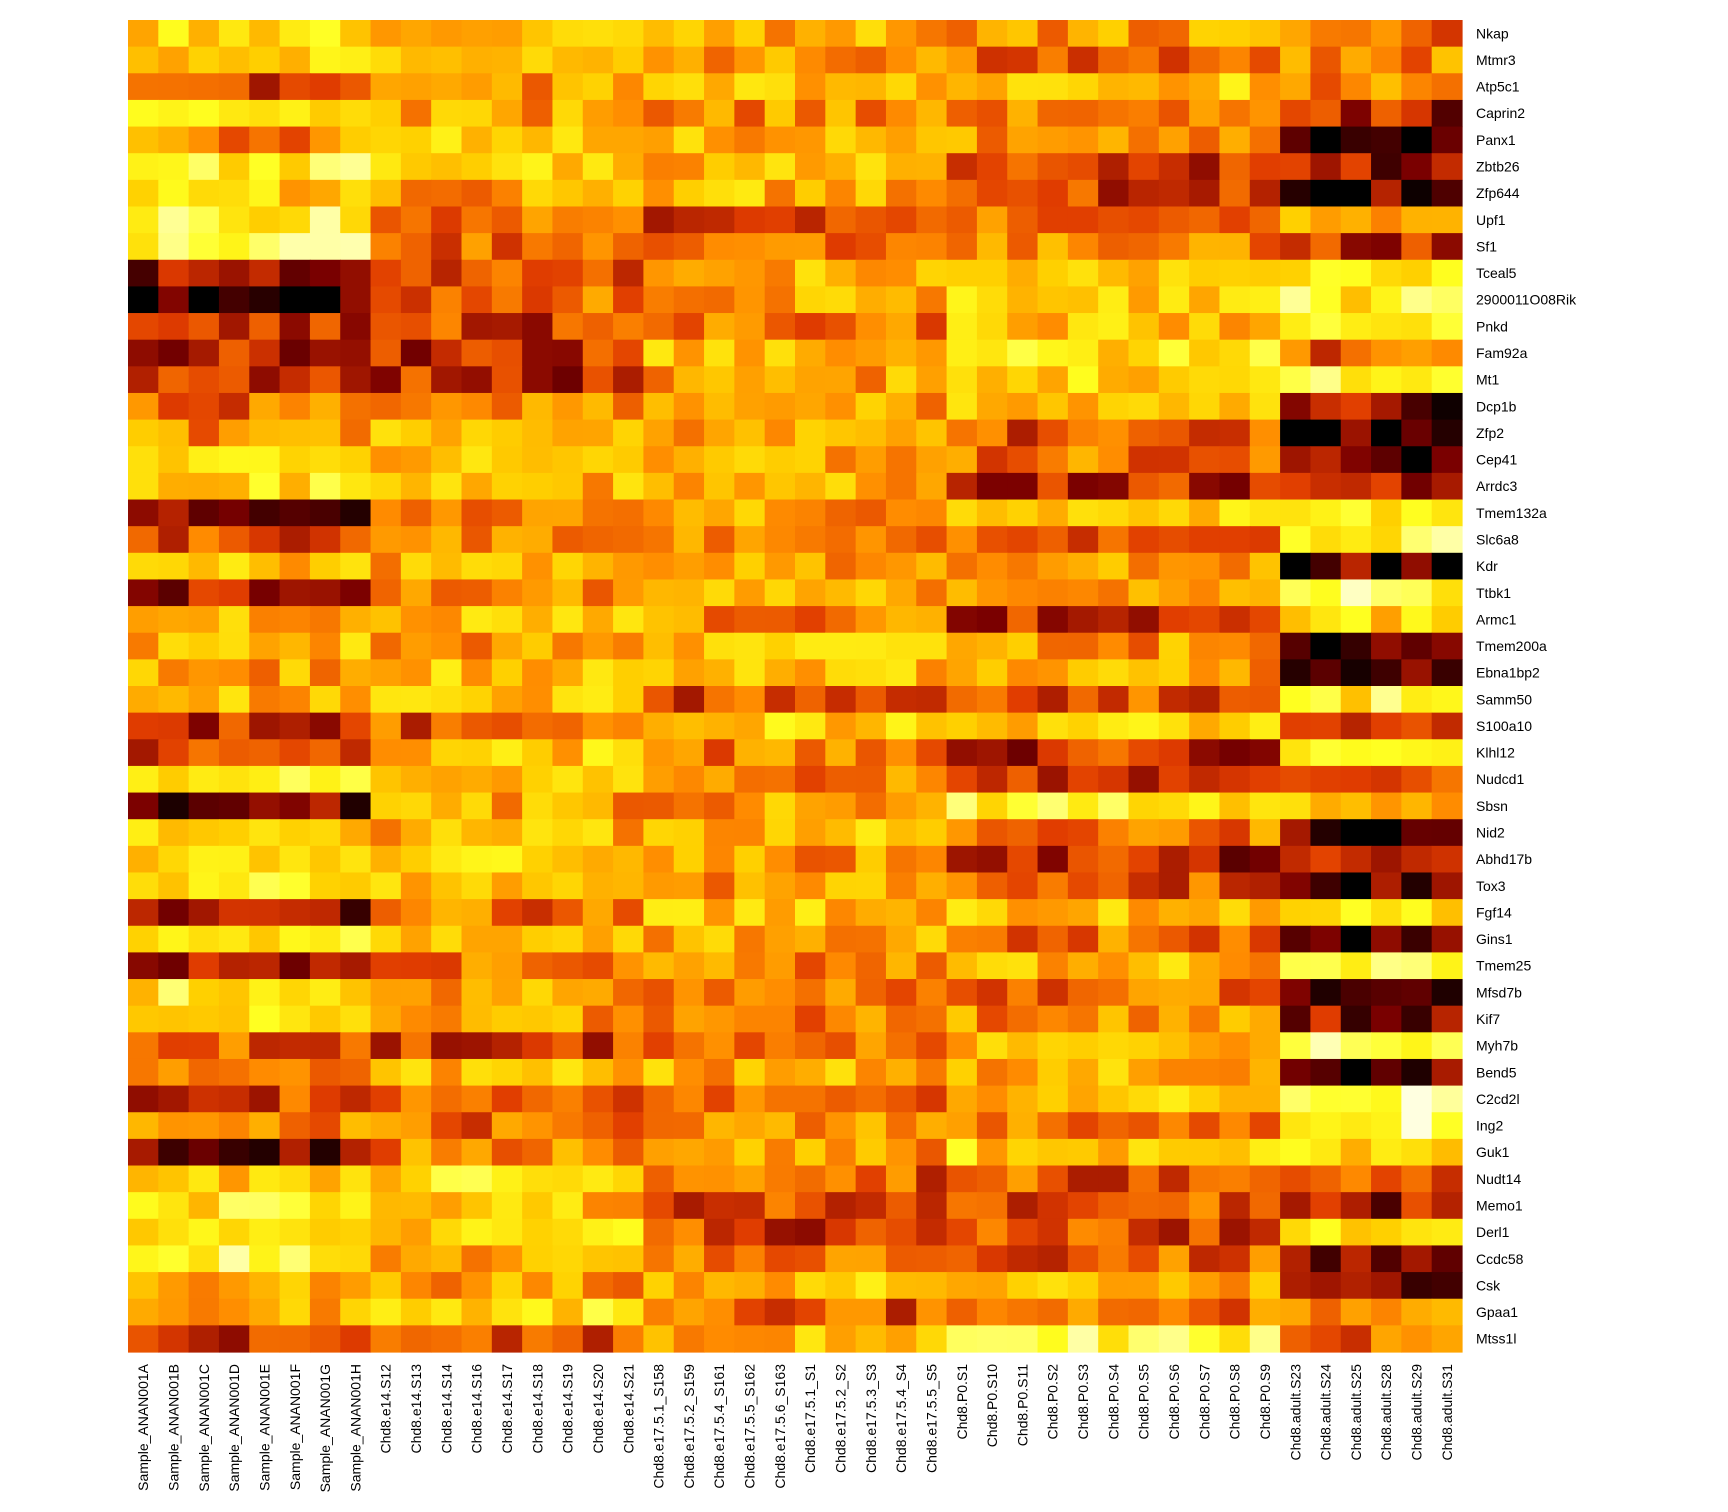  Describe the element at coordinates (1489, 1126) in the screenshot. I see `row-label: Ing2` at that location.